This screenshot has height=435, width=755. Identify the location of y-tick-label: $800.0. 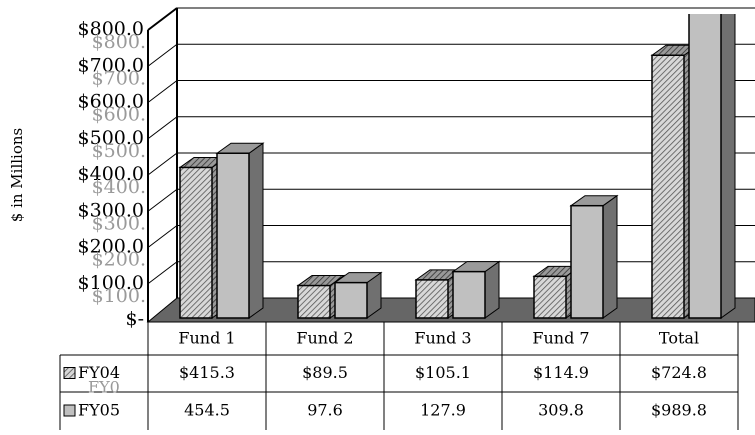
(111, 29).